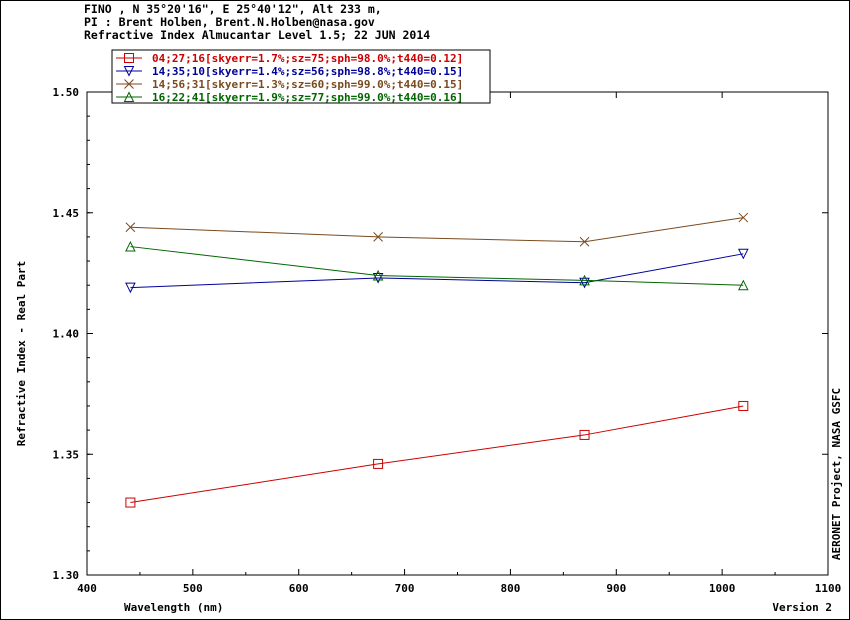  I want to click on credit-label: AERONET Project, NASA GSFC, so click(836, 474).